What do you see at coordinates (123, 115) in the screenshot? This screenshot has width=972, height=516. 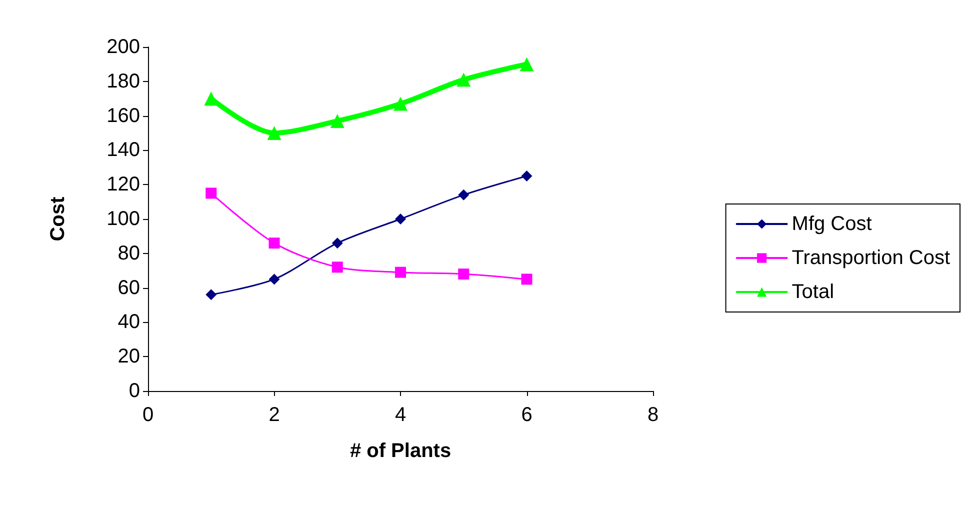 I see `y-tick-label: 160` at bounding box center [123, 115].